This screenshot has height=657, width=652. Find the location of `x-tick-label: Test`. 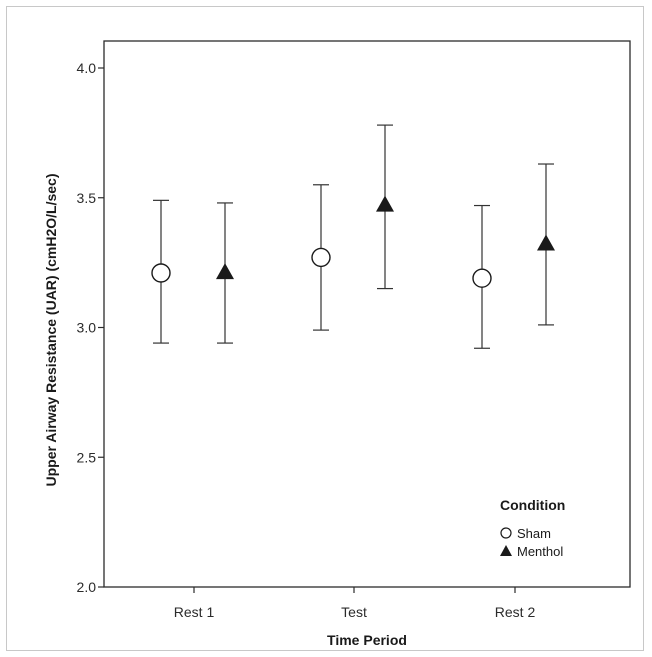

x-tick-label: Test is located at coordinates (354, 612).